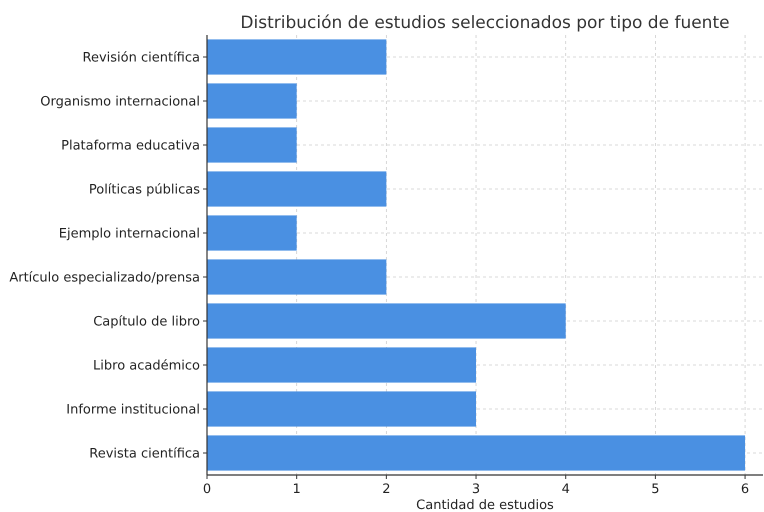 The image size is (764, 512). I want to click on x-tick-label: 1, so click(296, 489).